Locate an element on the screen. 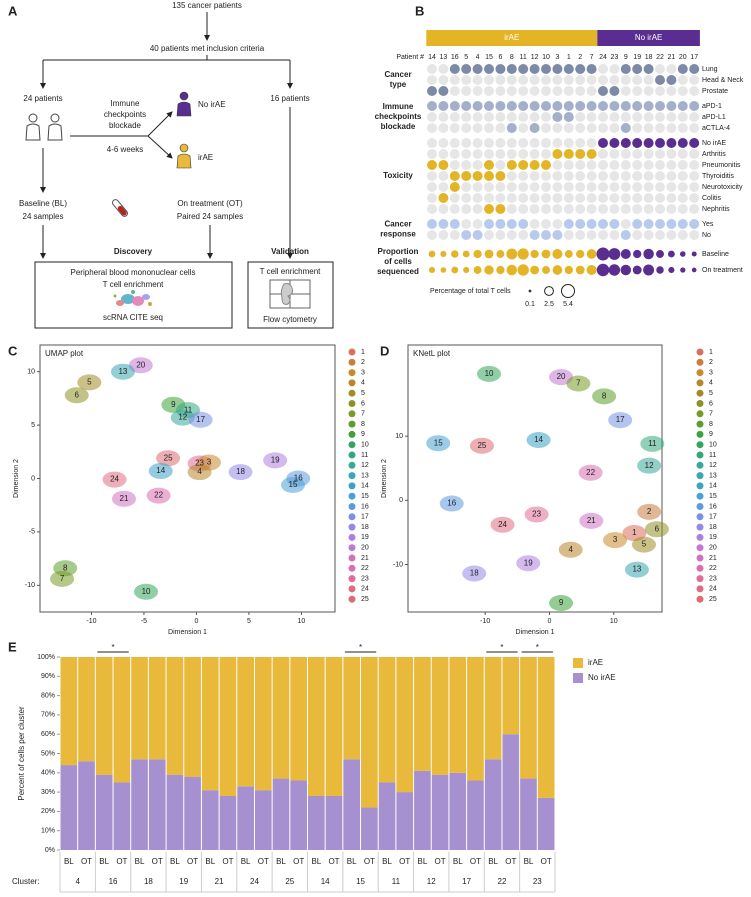  patient-id: 8 is located at coordinates (512, 57).